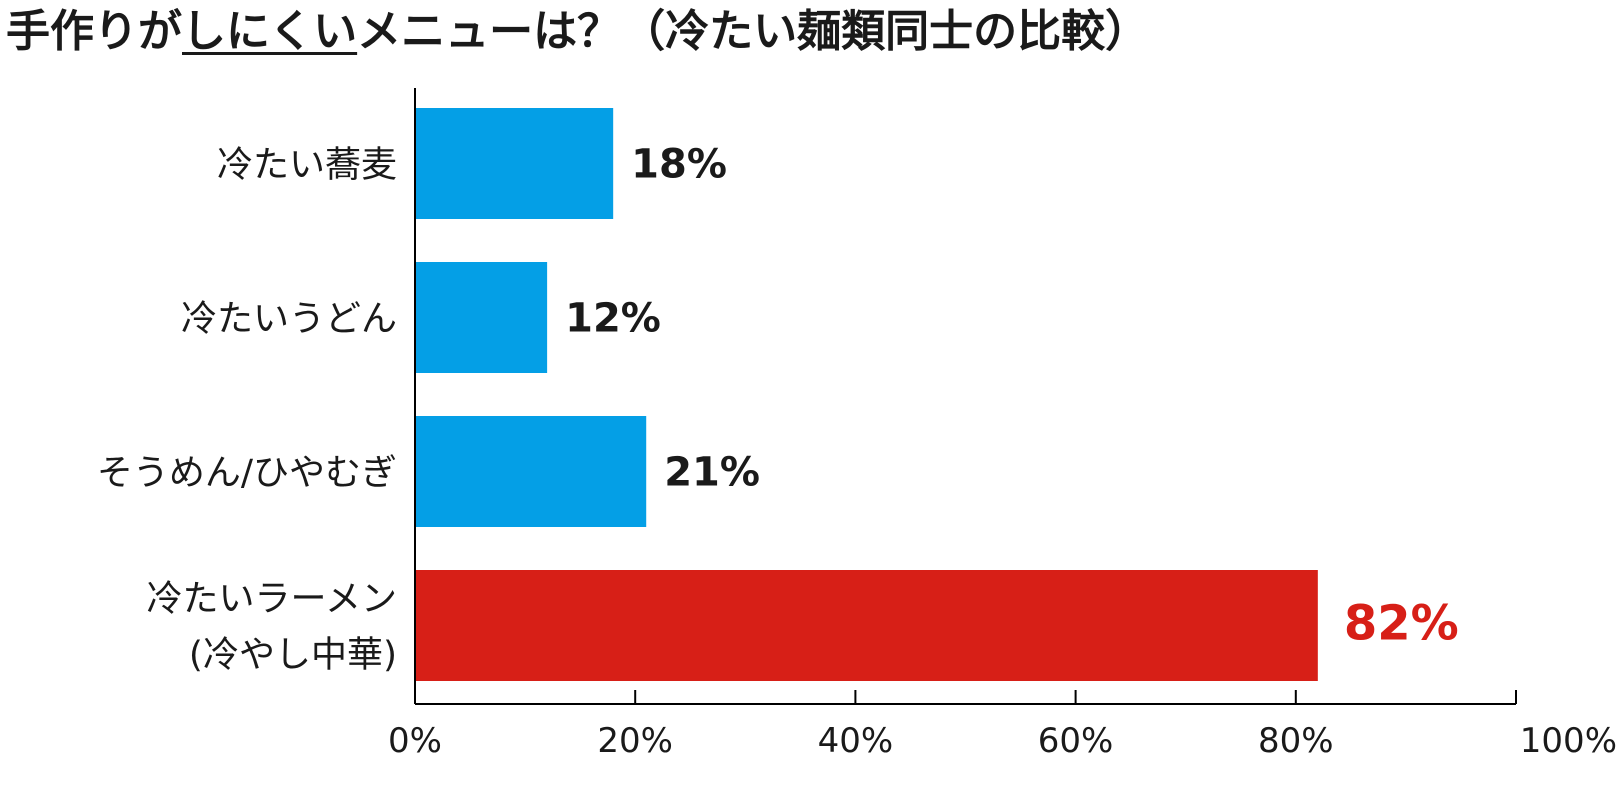 This screenshot has width=1621, height=792. What do you see at coordinates (289, 319) in the screenshot?
I see `category-label: 冷たいうどん` at bounding box center [289, 319].